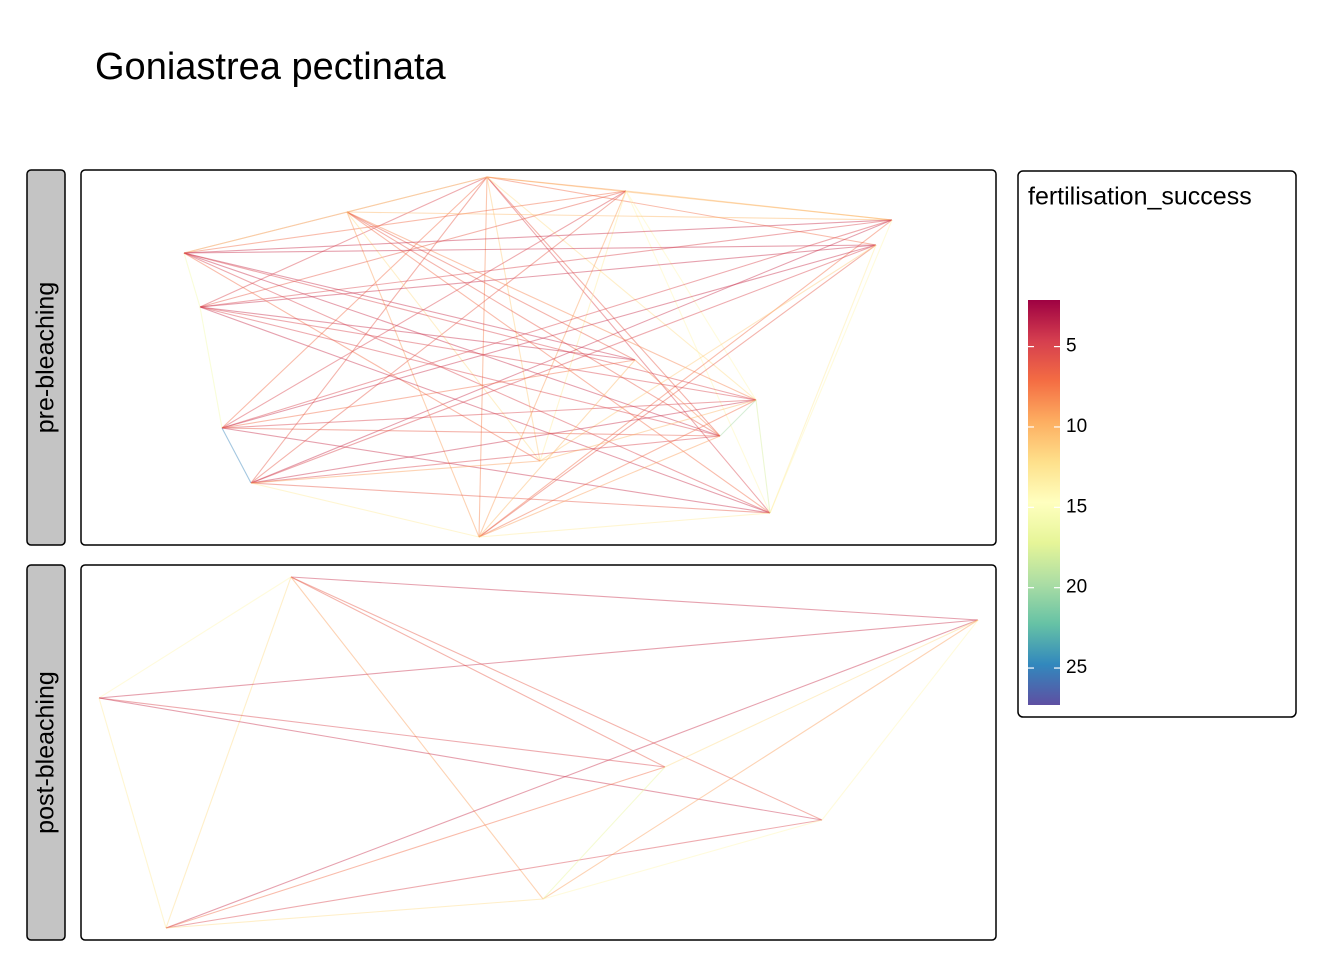  I want to click on strip-label: pre-bleaching, so click(46, 358).